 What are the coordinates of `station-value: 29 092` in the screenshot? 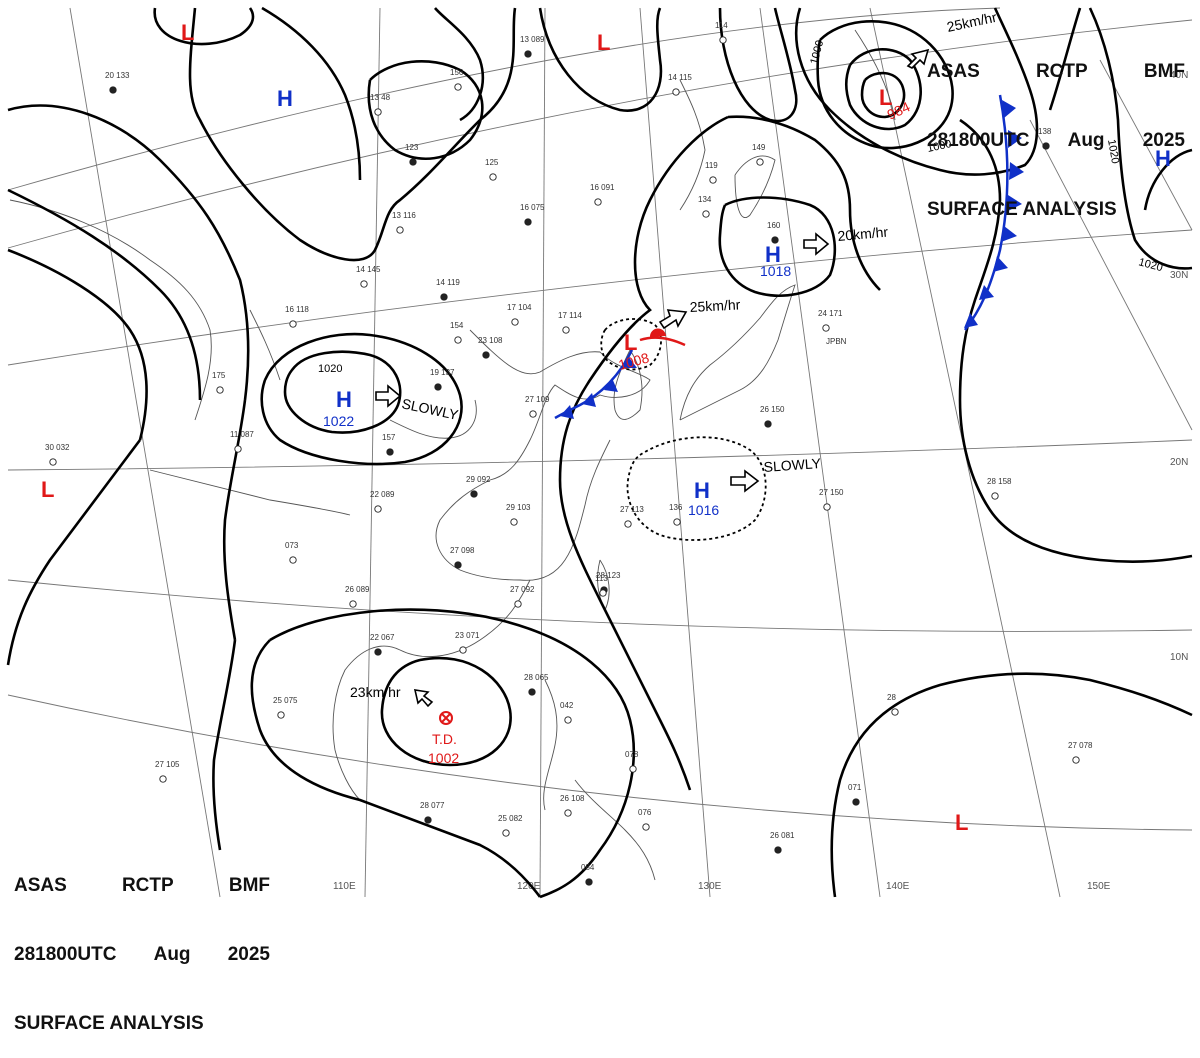 It's located at (478, 479).